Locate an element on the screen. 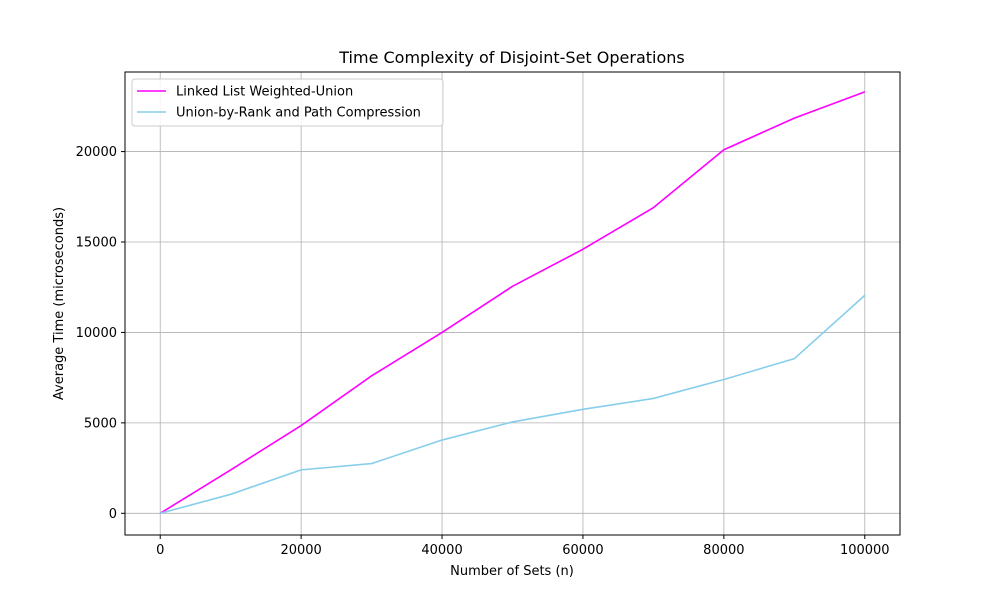 The width and height of the screenshot is (1000, 600). legend-label-2: Union-by-Rank and Path Compression is located at coordinates (298, 113).